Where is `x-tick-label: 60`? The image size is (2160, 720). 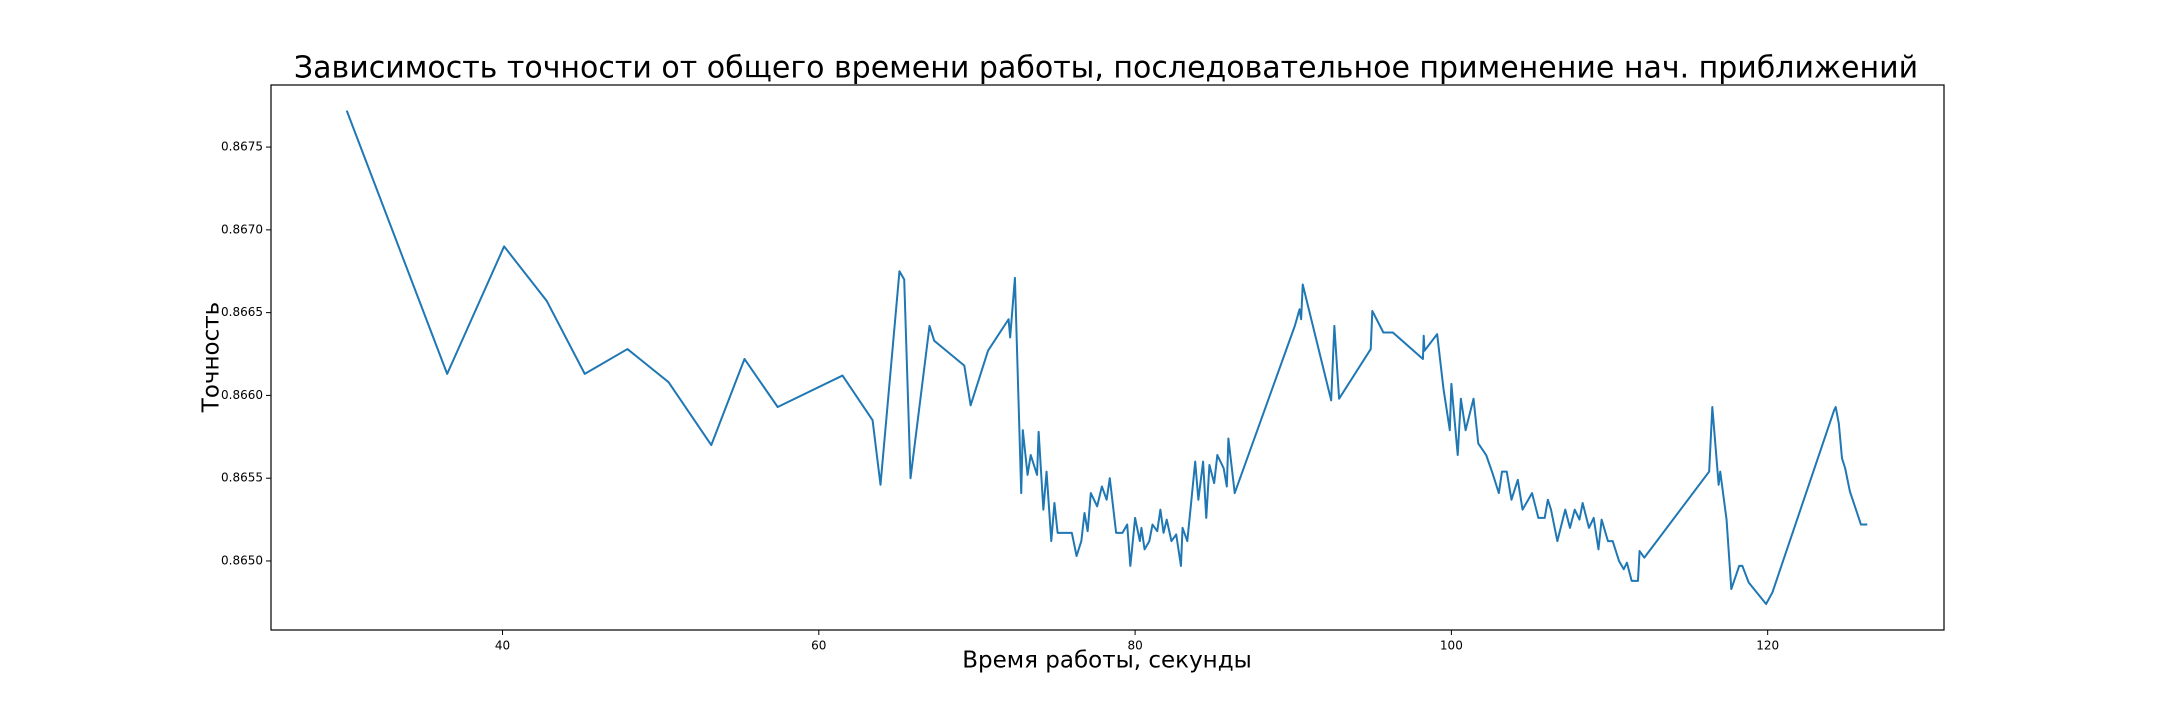 x-tick-label: 60 is located at coordinates (818, 646).